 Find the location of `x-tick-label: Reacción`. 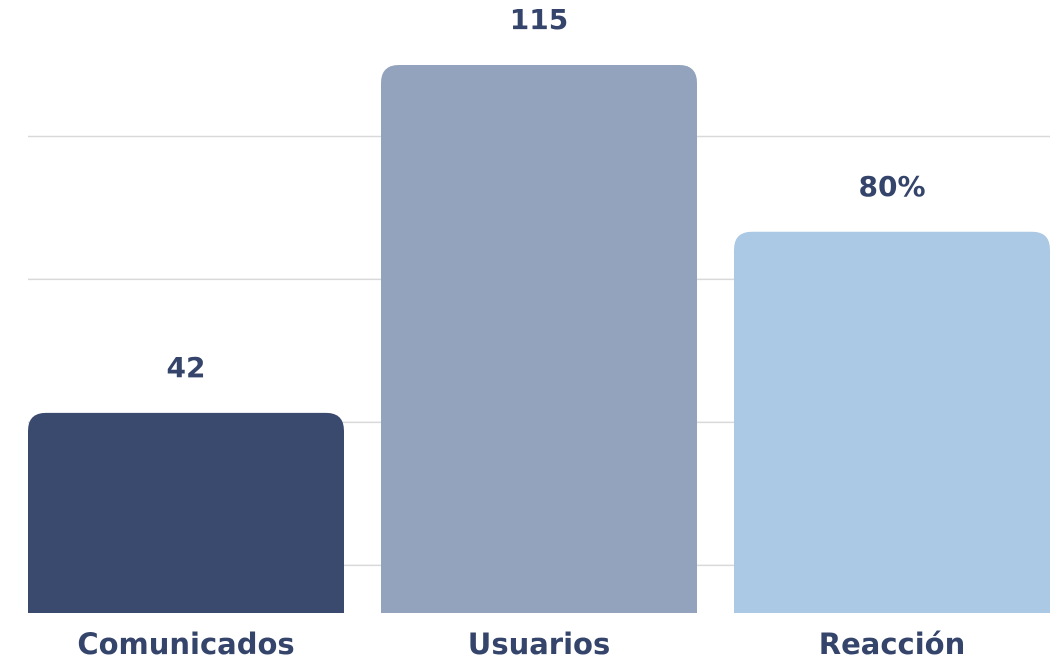

x-tick-label: Reacción is located at coordinates (892, 644).